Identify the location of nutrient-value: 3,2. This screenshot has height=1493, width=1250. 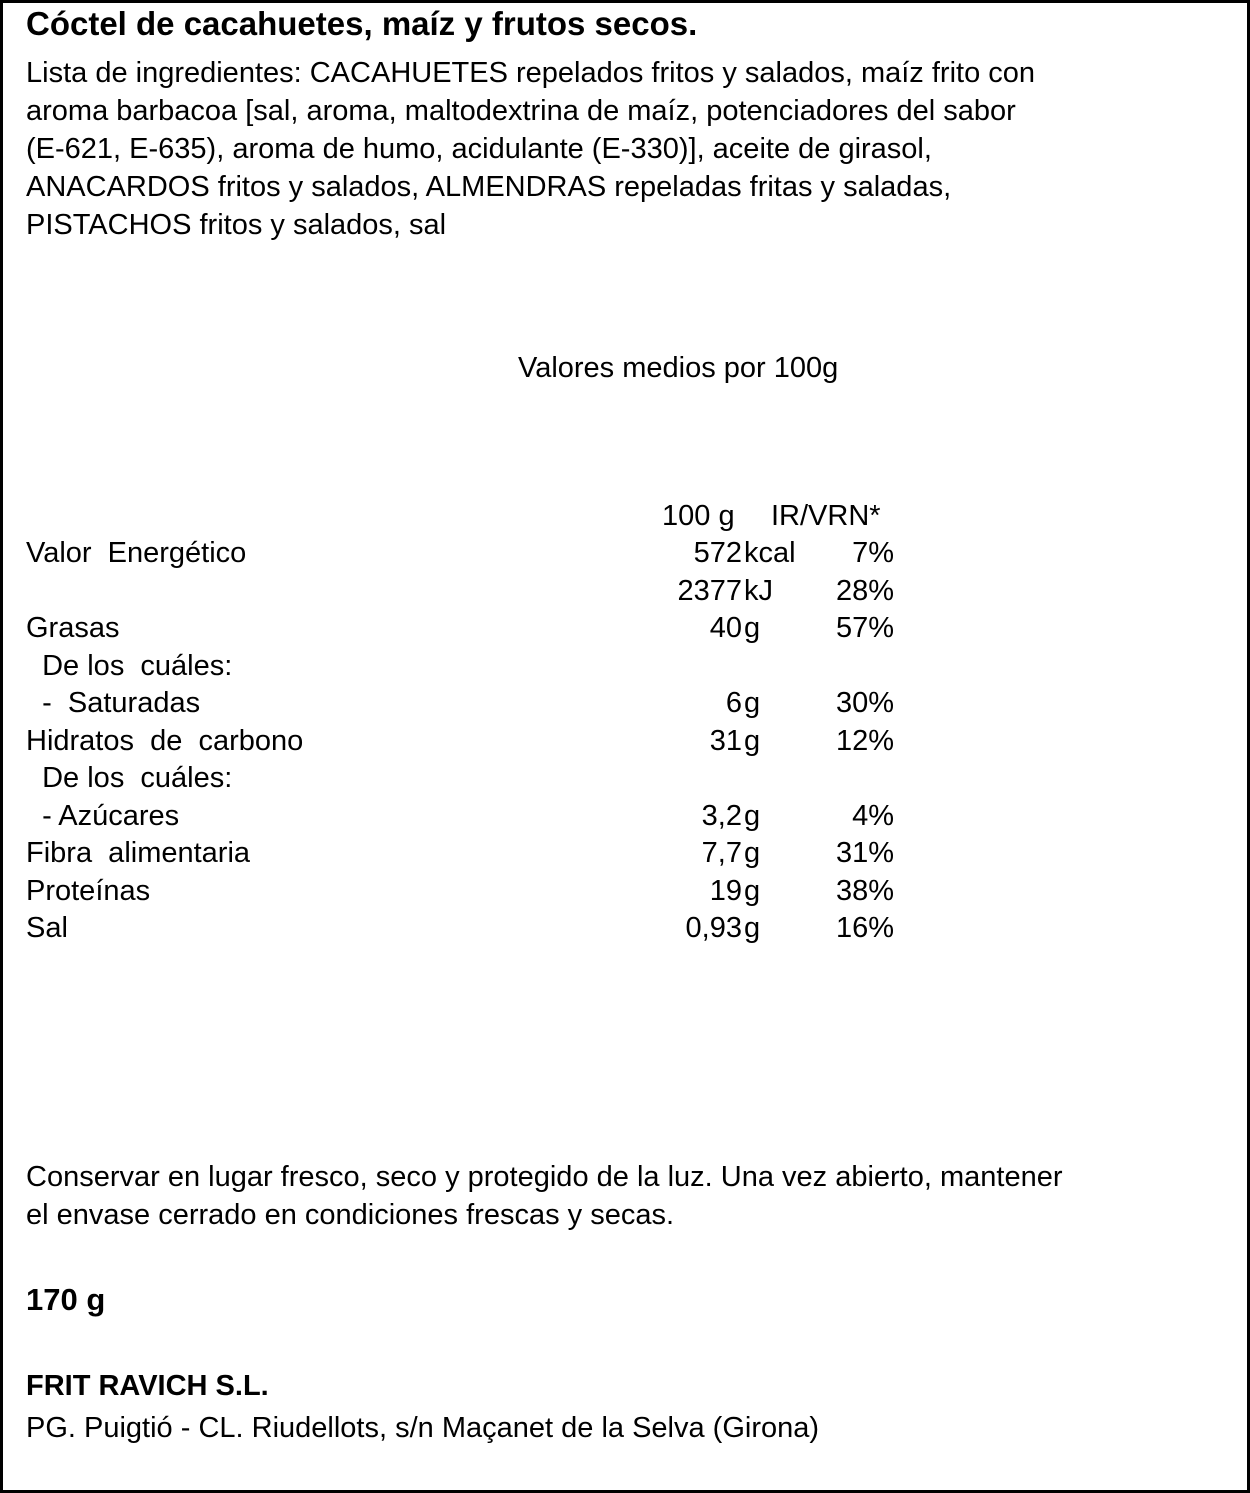
(721, 815).